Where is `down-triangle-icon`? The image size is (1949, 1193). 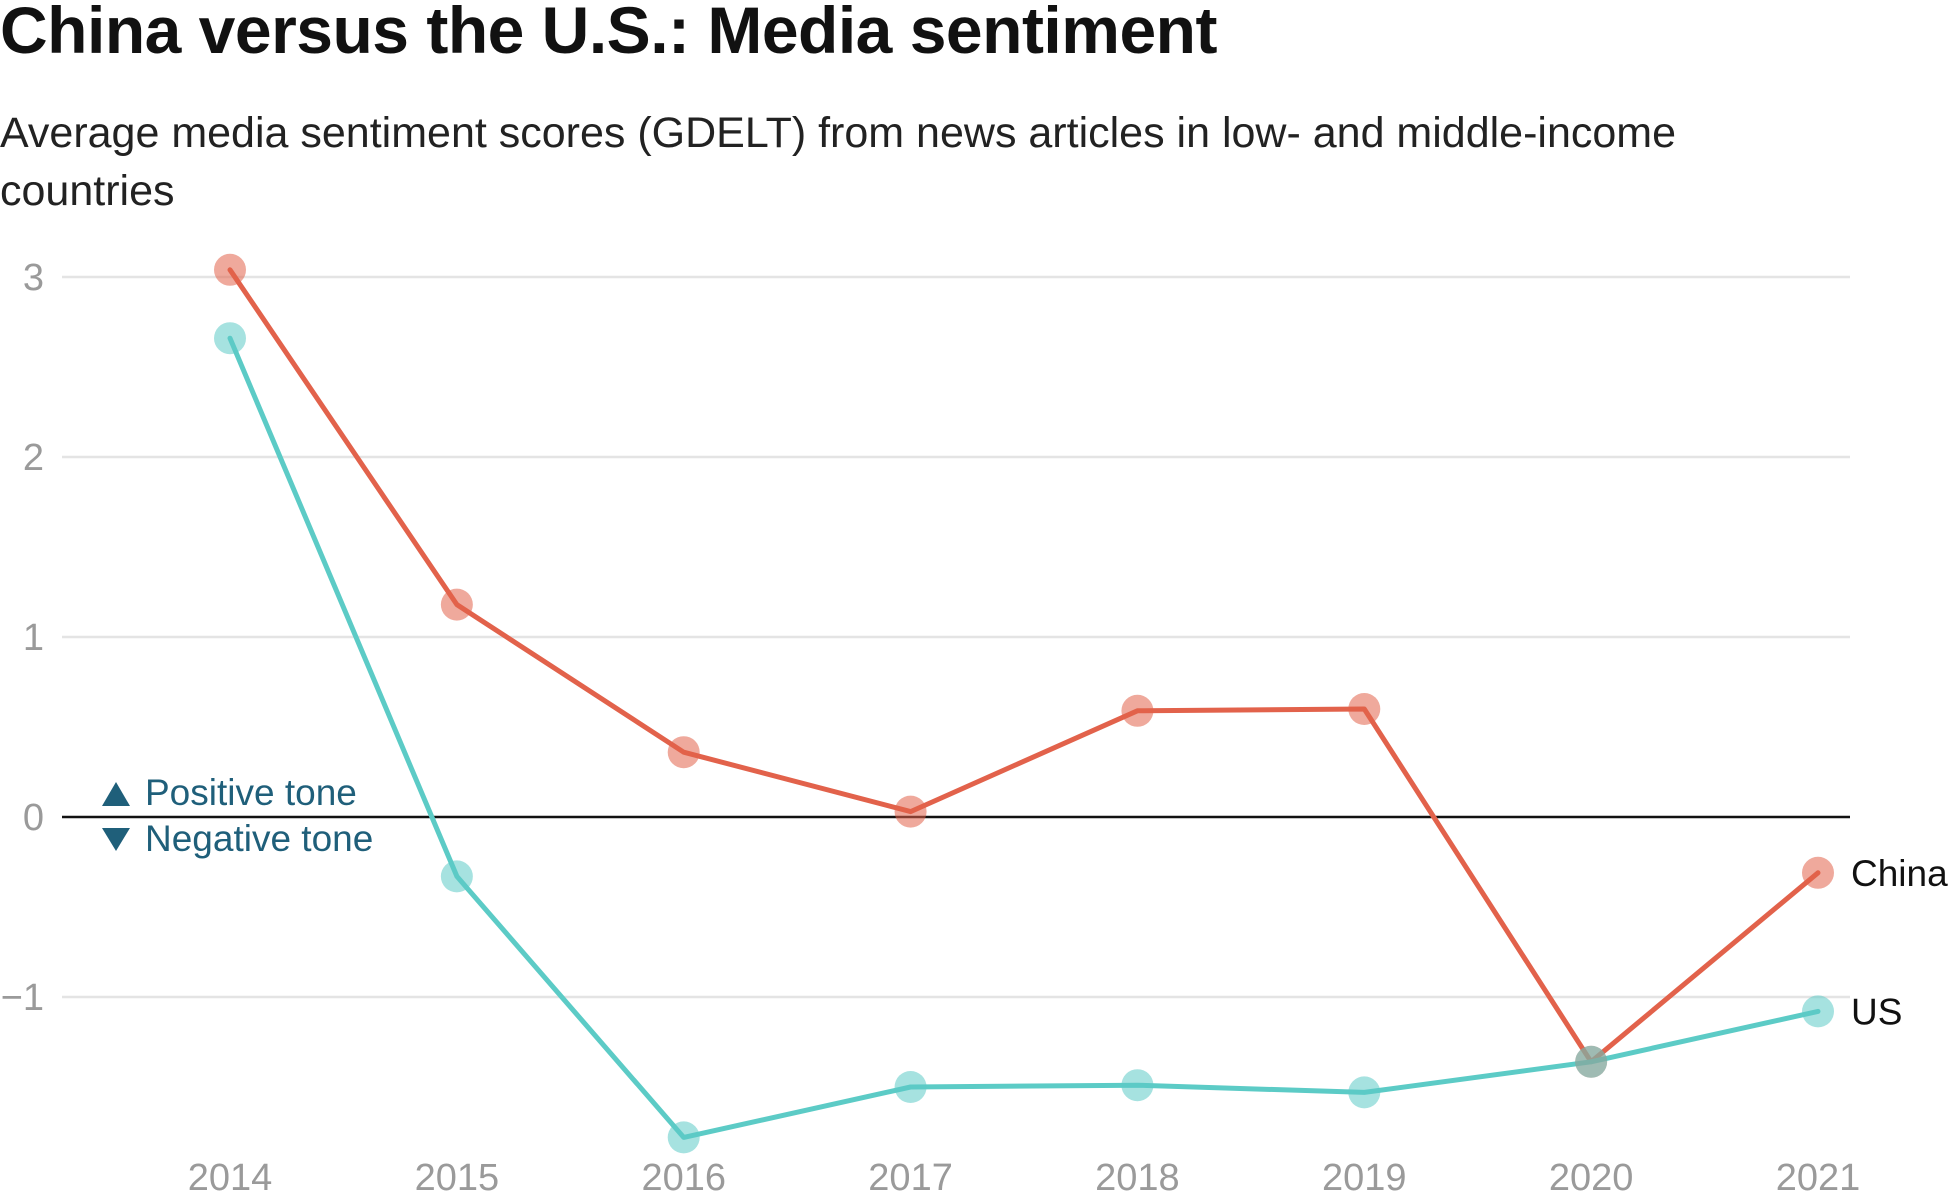 down-triangle-icon is located at coordinates (116, 839).